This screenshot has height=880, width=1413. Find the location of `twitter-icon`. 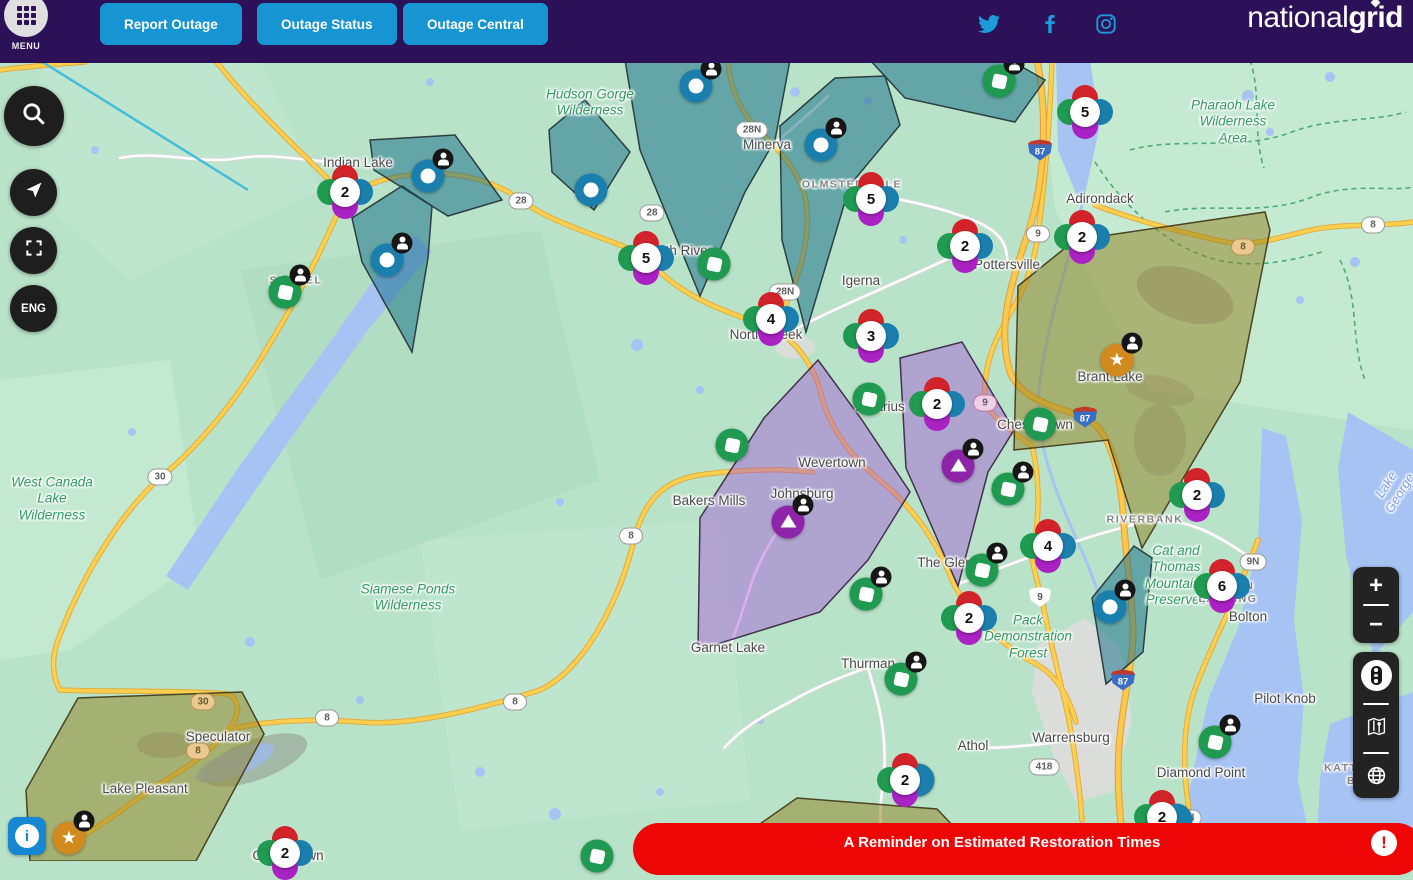

twitter-icon is located at coordinates (989, 24).